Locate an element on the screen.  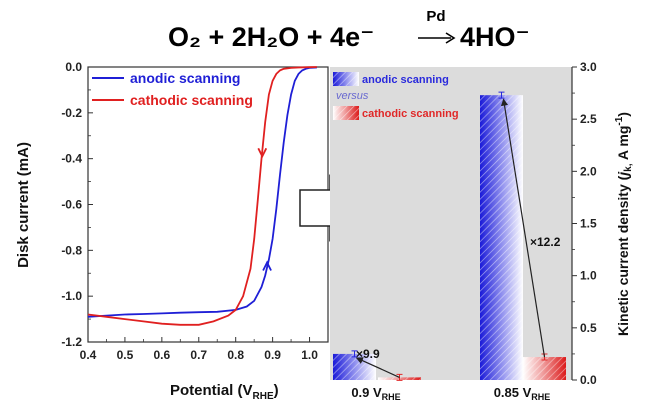
right-axis-ticks: 0.0 0.5 1.0 1.5 2.0 2.5 3.0 is located at coordinates (584, 223).